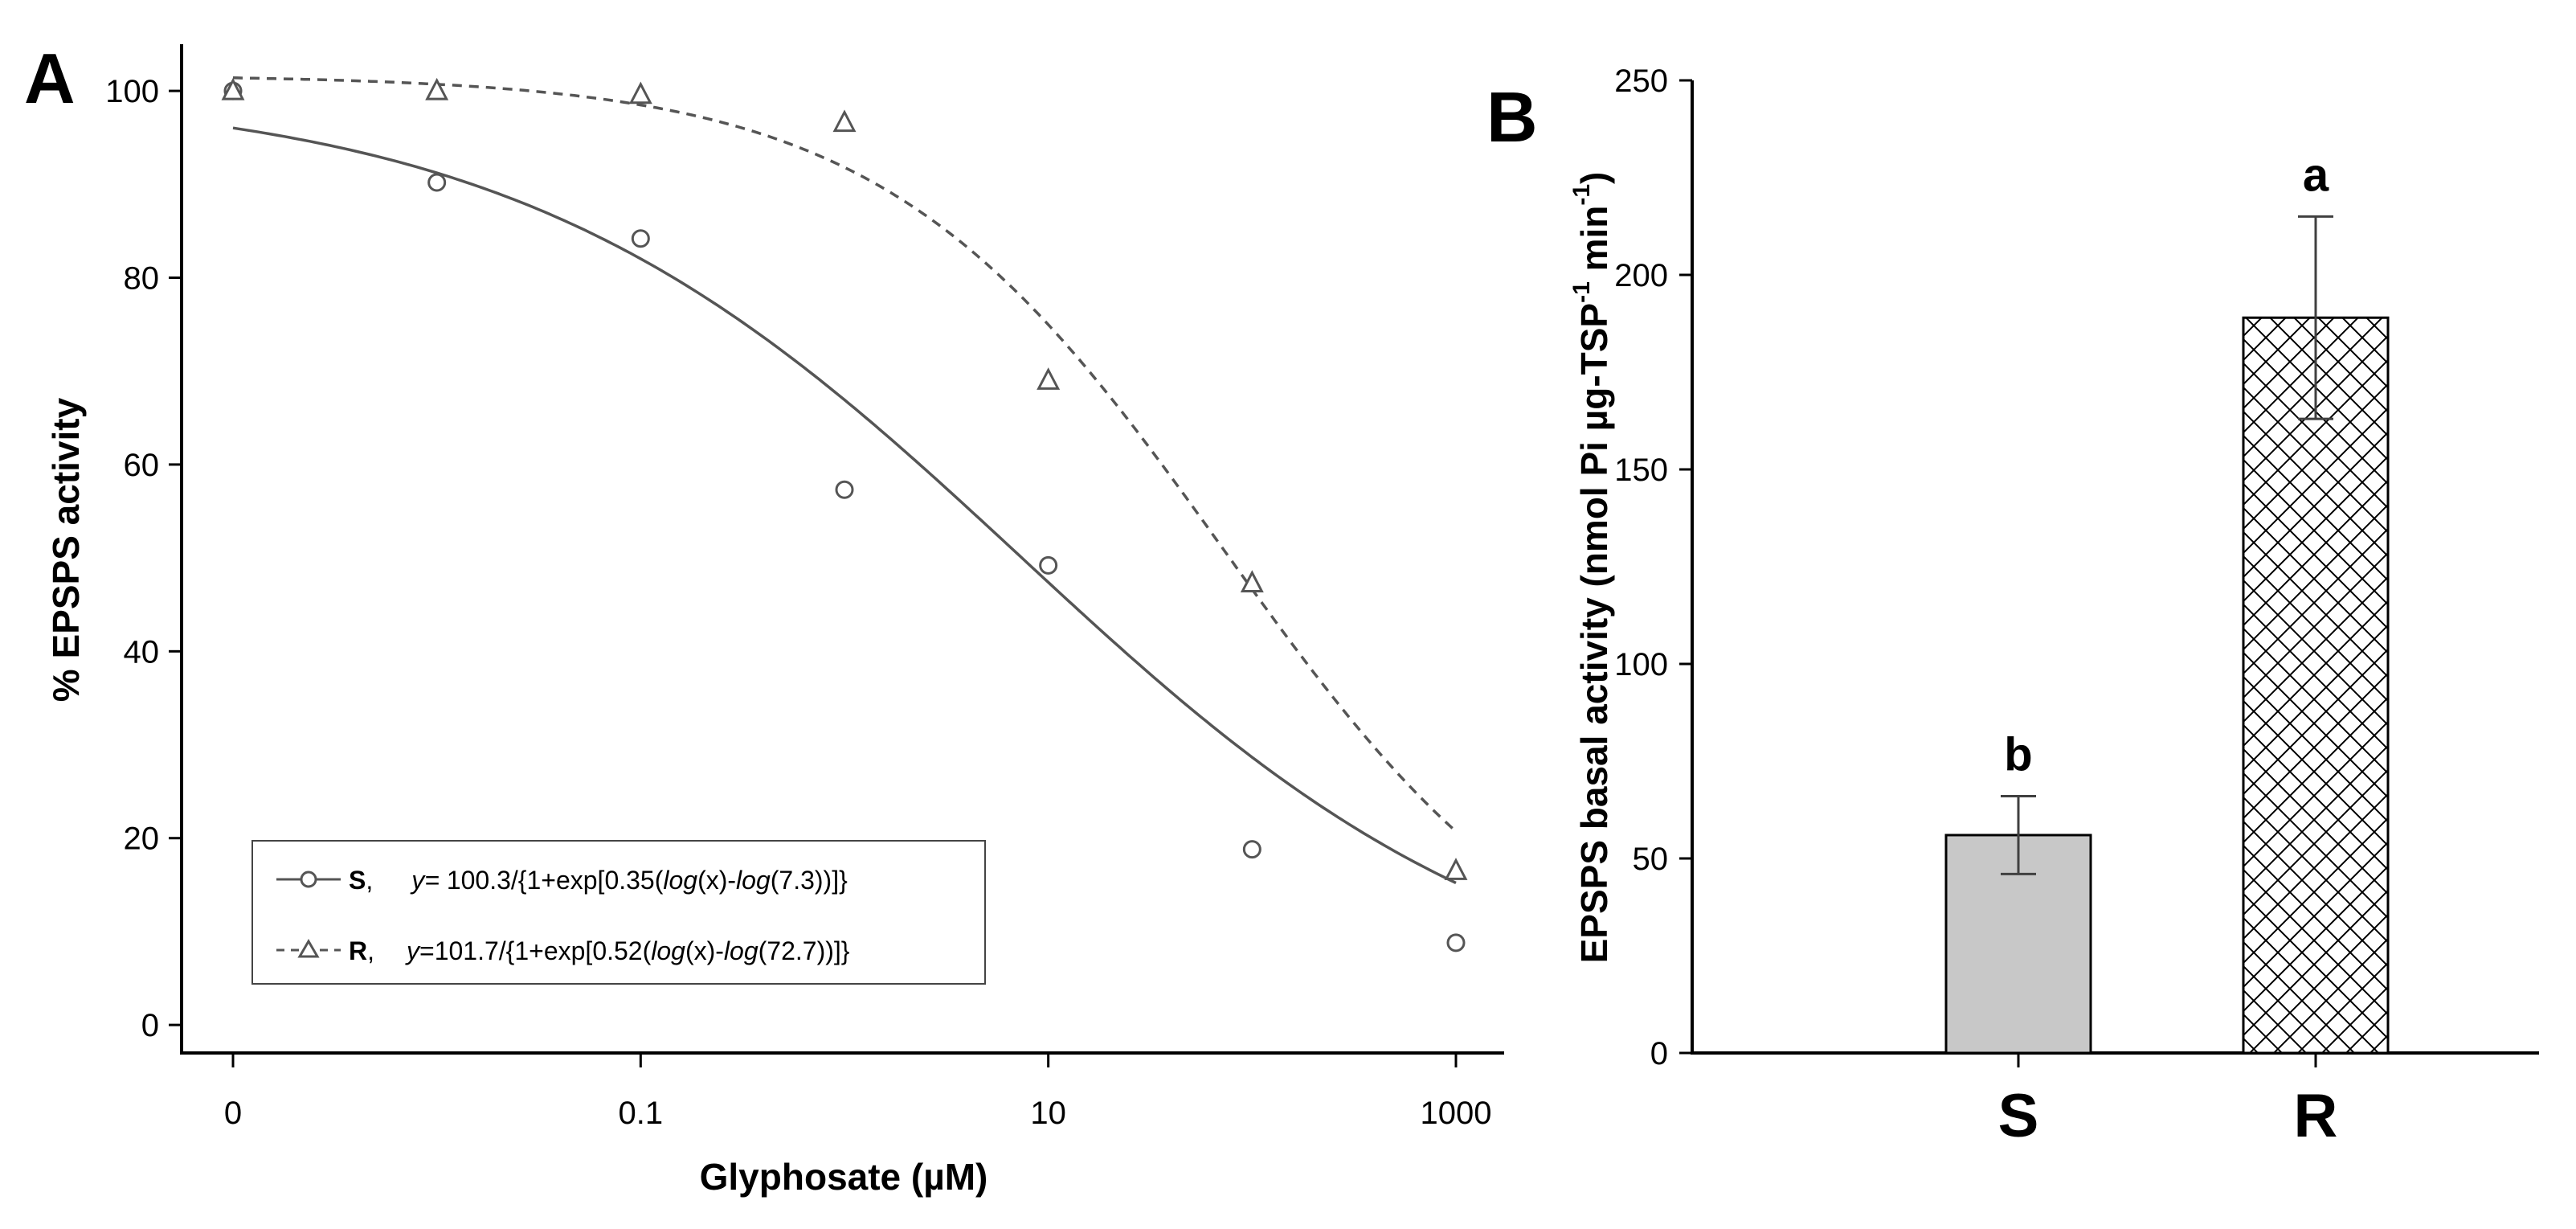 This screenshot has width=2576, height=1229. Describe the element at coordinates (50, 78) in the screenshot. I see `panel-a-letter: A` at that location.